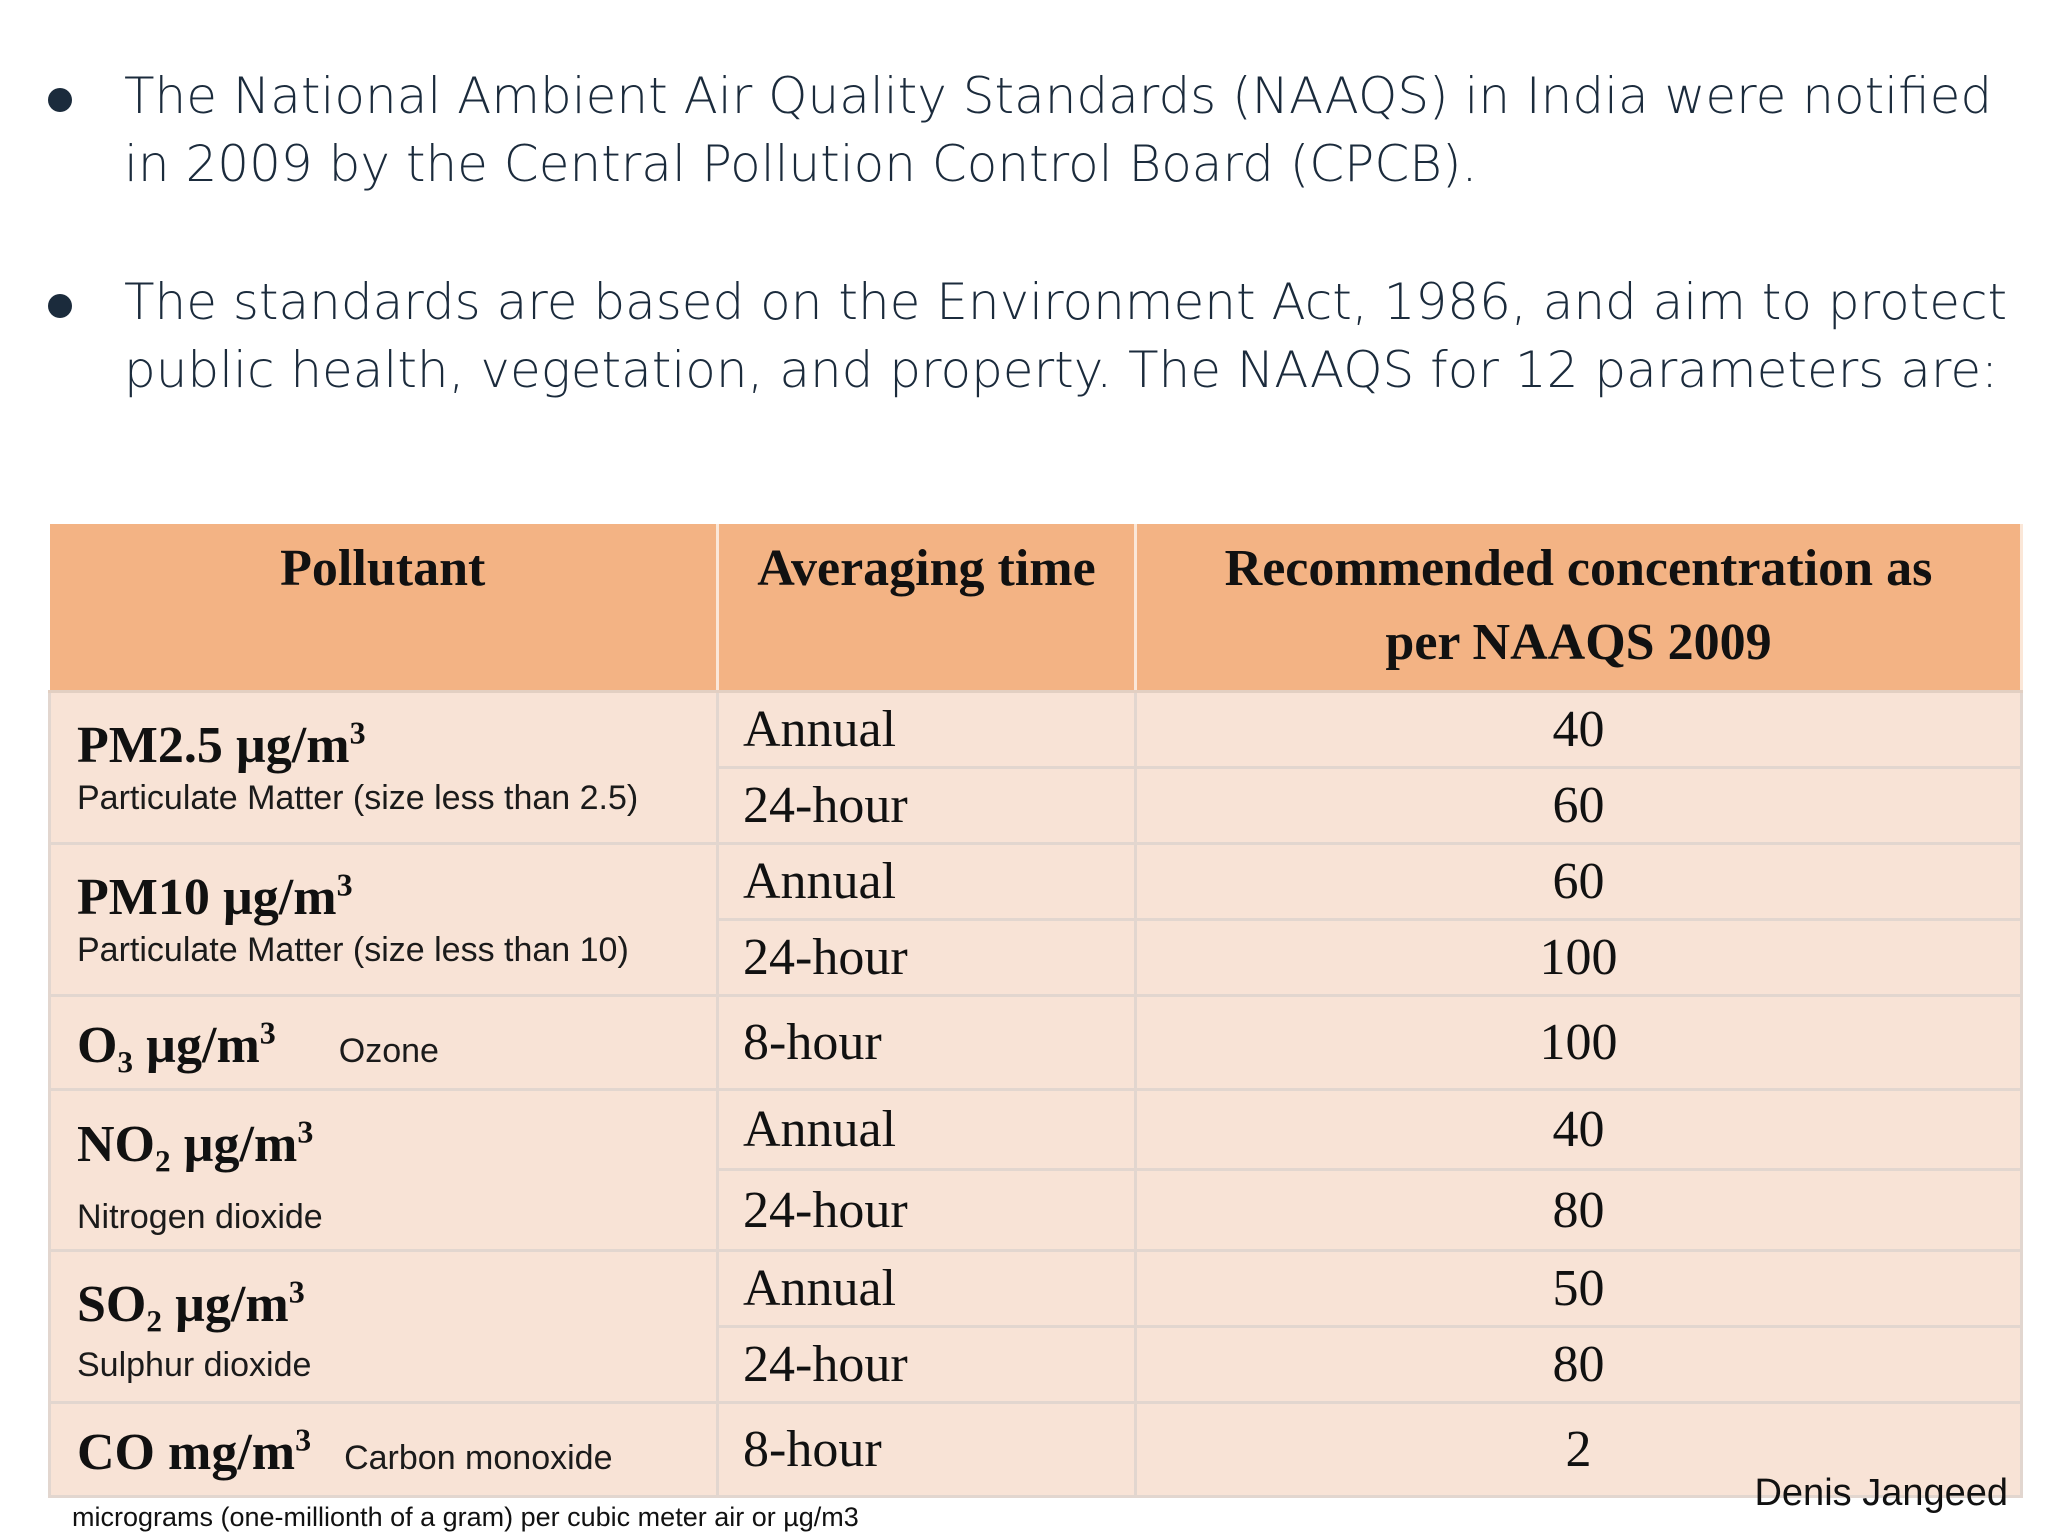 This screenshot has height=1536, width=2048. I want to click on pollutant-cell: SO₂ µg/m3 Sulphur dioxide, so click(383, 1326).